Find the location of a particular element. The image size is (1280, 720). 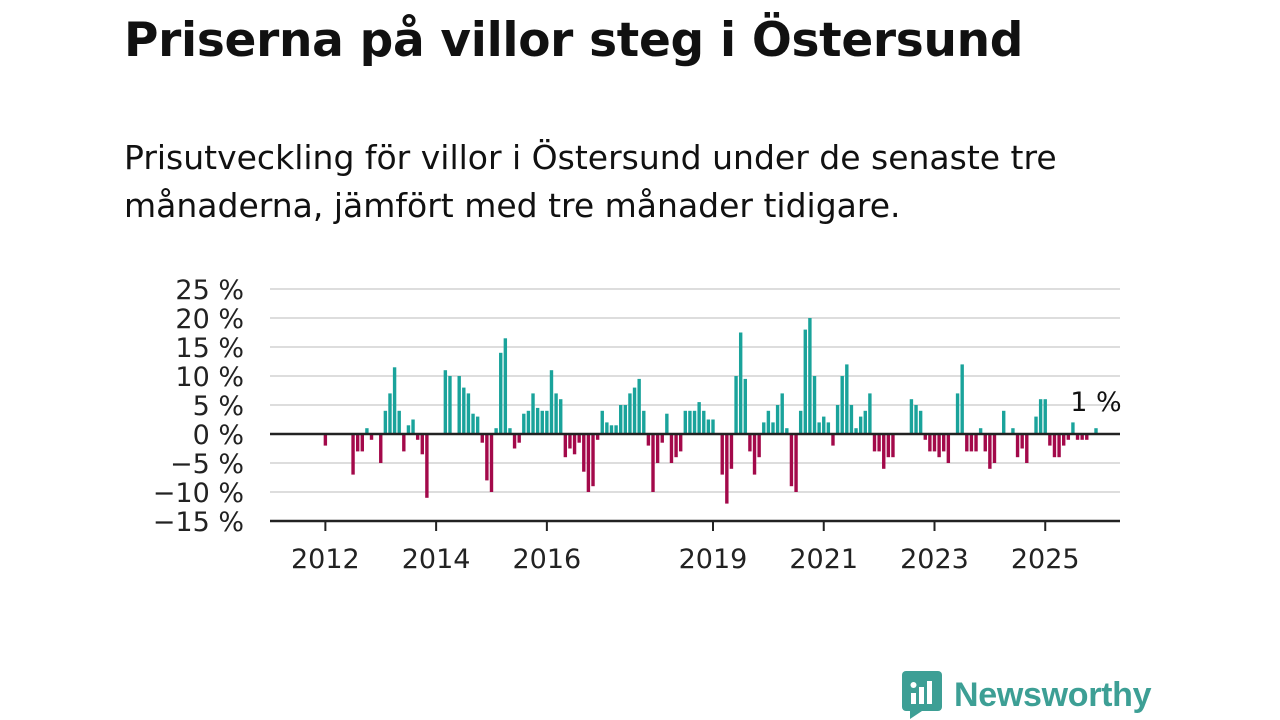

axes is located at coordinates (695, 481).